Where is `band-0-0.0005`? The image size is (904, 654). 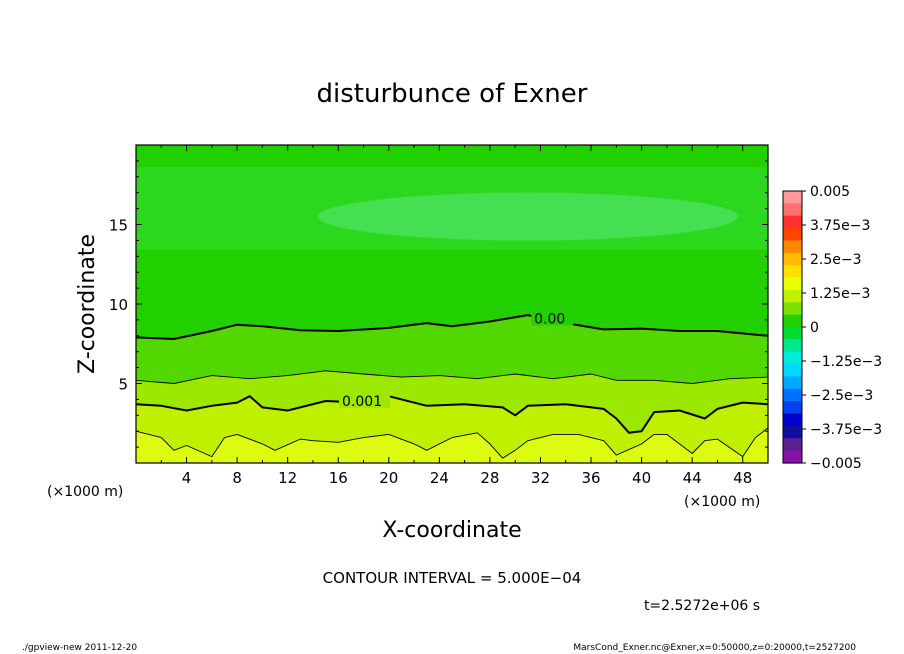
band-0-0.0005 is located at coordinates (452, 349).